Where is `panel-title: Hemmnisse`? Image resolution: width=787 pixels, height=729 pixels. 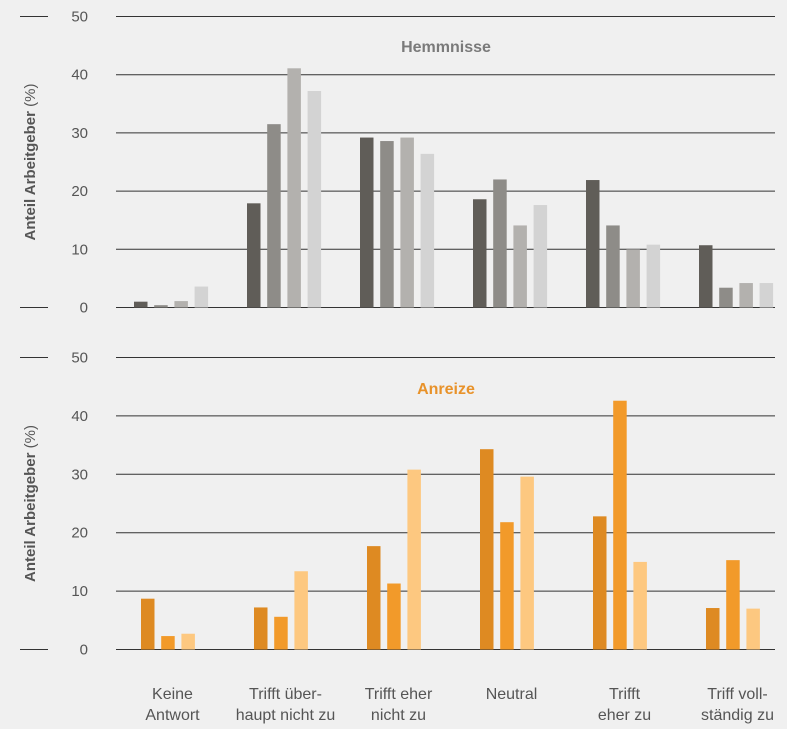
panel-title: Hemmnisse is located at coordinates (446, 47).